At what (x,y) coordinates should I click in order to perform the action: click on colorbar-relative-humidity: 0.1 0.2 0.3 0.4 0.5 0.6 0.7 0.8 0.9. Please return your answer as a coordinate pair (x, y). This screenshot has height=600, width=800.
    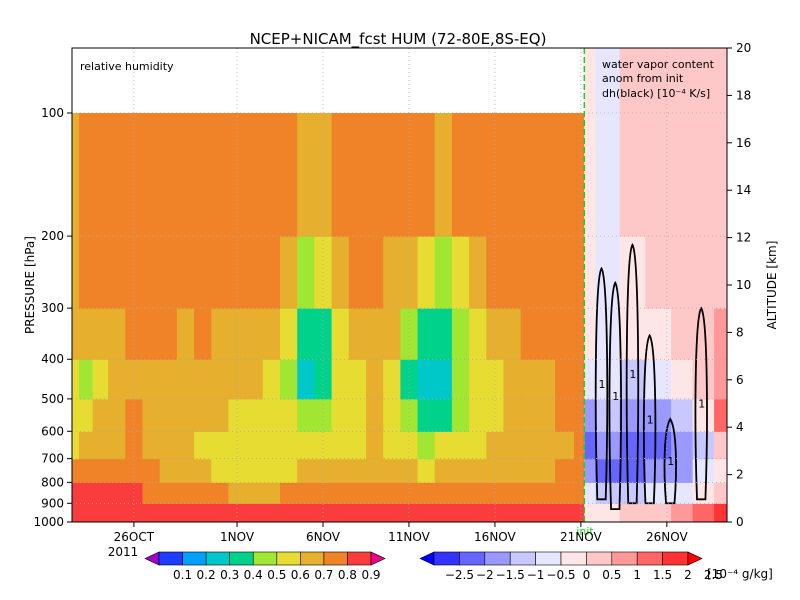
    Looking at the image, I should click on (265, 566).